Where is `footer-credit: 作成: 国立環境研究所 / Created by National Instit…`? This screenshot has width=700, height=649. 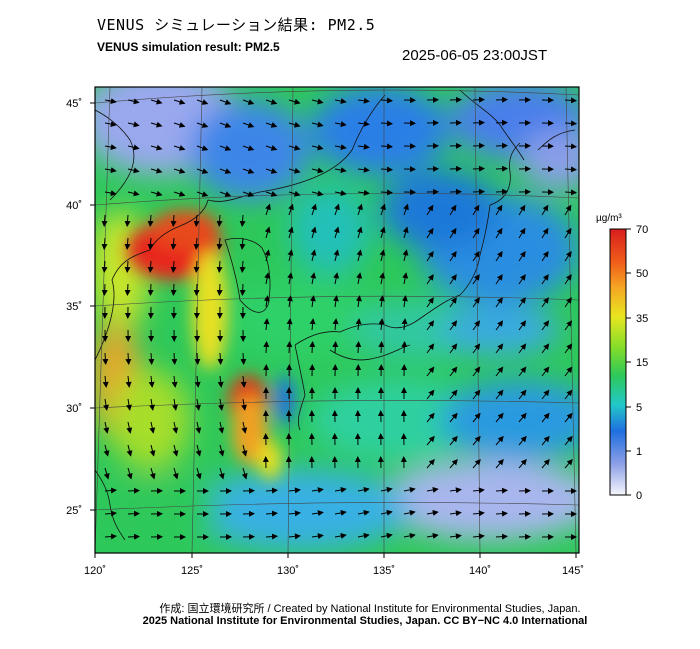 footer-credit: 作成: 国立環境研究所 / Created by National Instit… is located at coordinates (370, 609).